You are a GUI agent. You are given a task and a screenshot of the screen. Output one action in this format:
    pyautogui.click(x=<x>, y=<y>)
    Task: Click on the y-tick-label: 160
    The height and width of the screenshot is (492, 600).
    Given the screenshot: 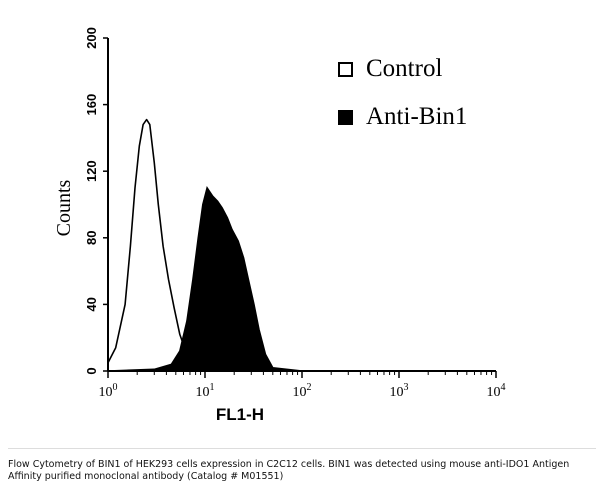 What is the action you would take?
    pyautogui.click(x=91, y=105)
    